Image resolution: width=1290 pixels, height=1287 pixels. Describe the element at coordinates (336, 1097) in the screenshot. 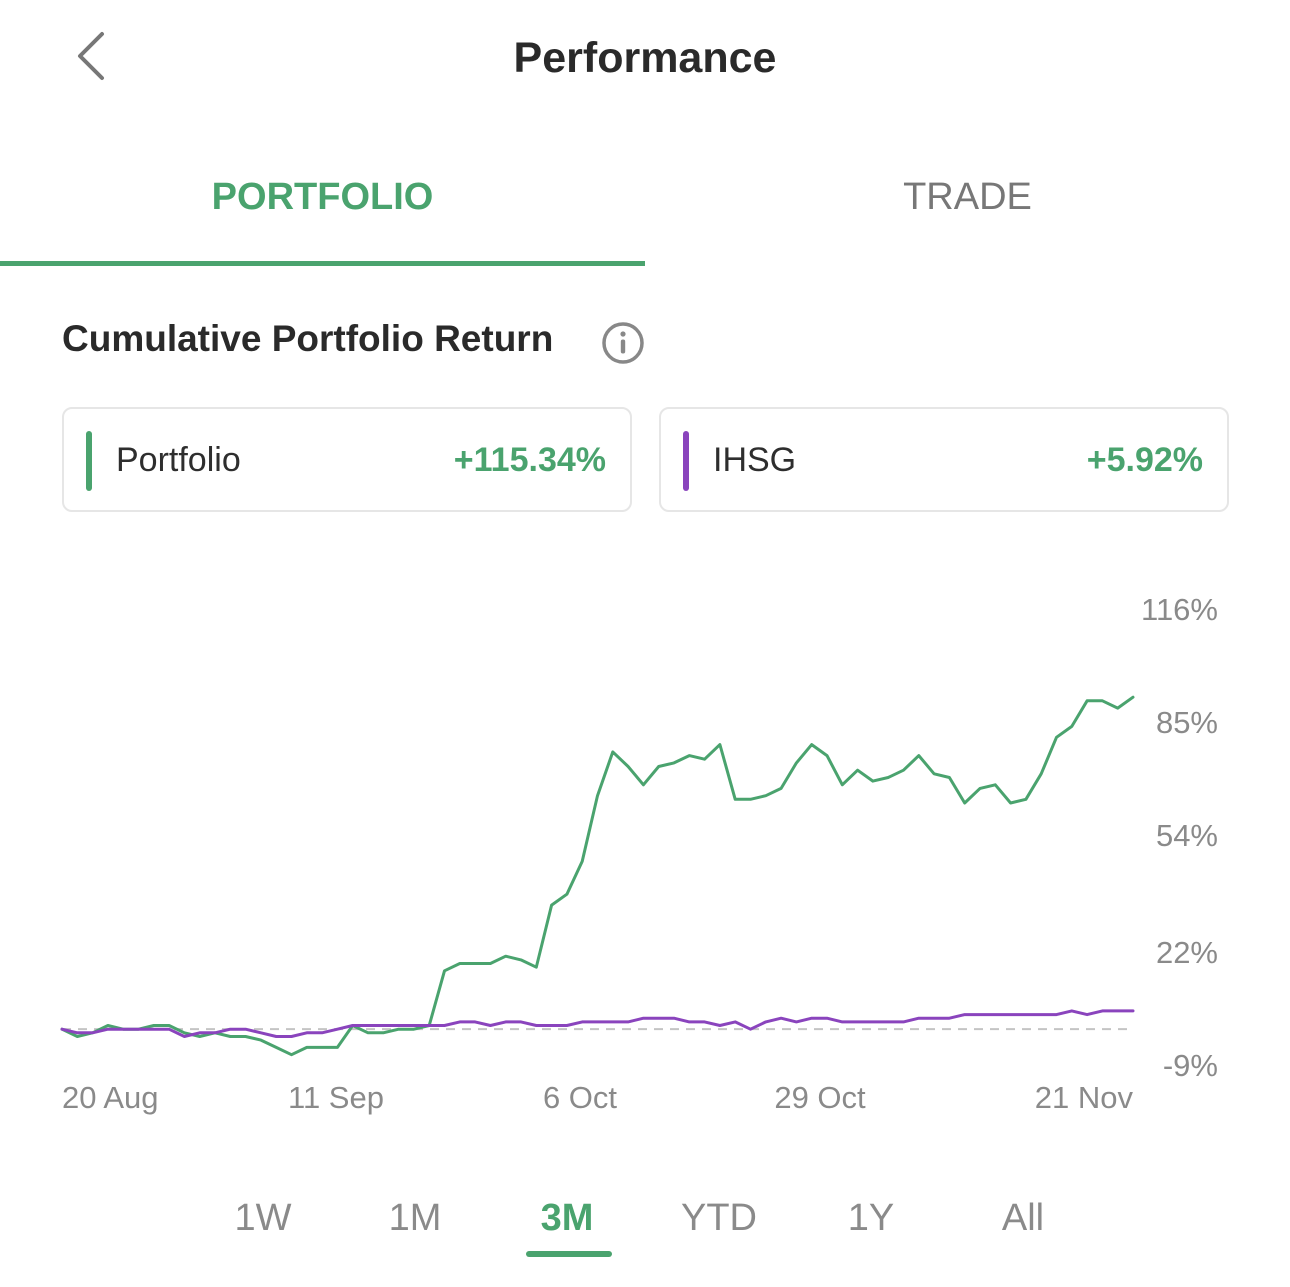

I see `x-tick-label: 11 Sep` at that location.